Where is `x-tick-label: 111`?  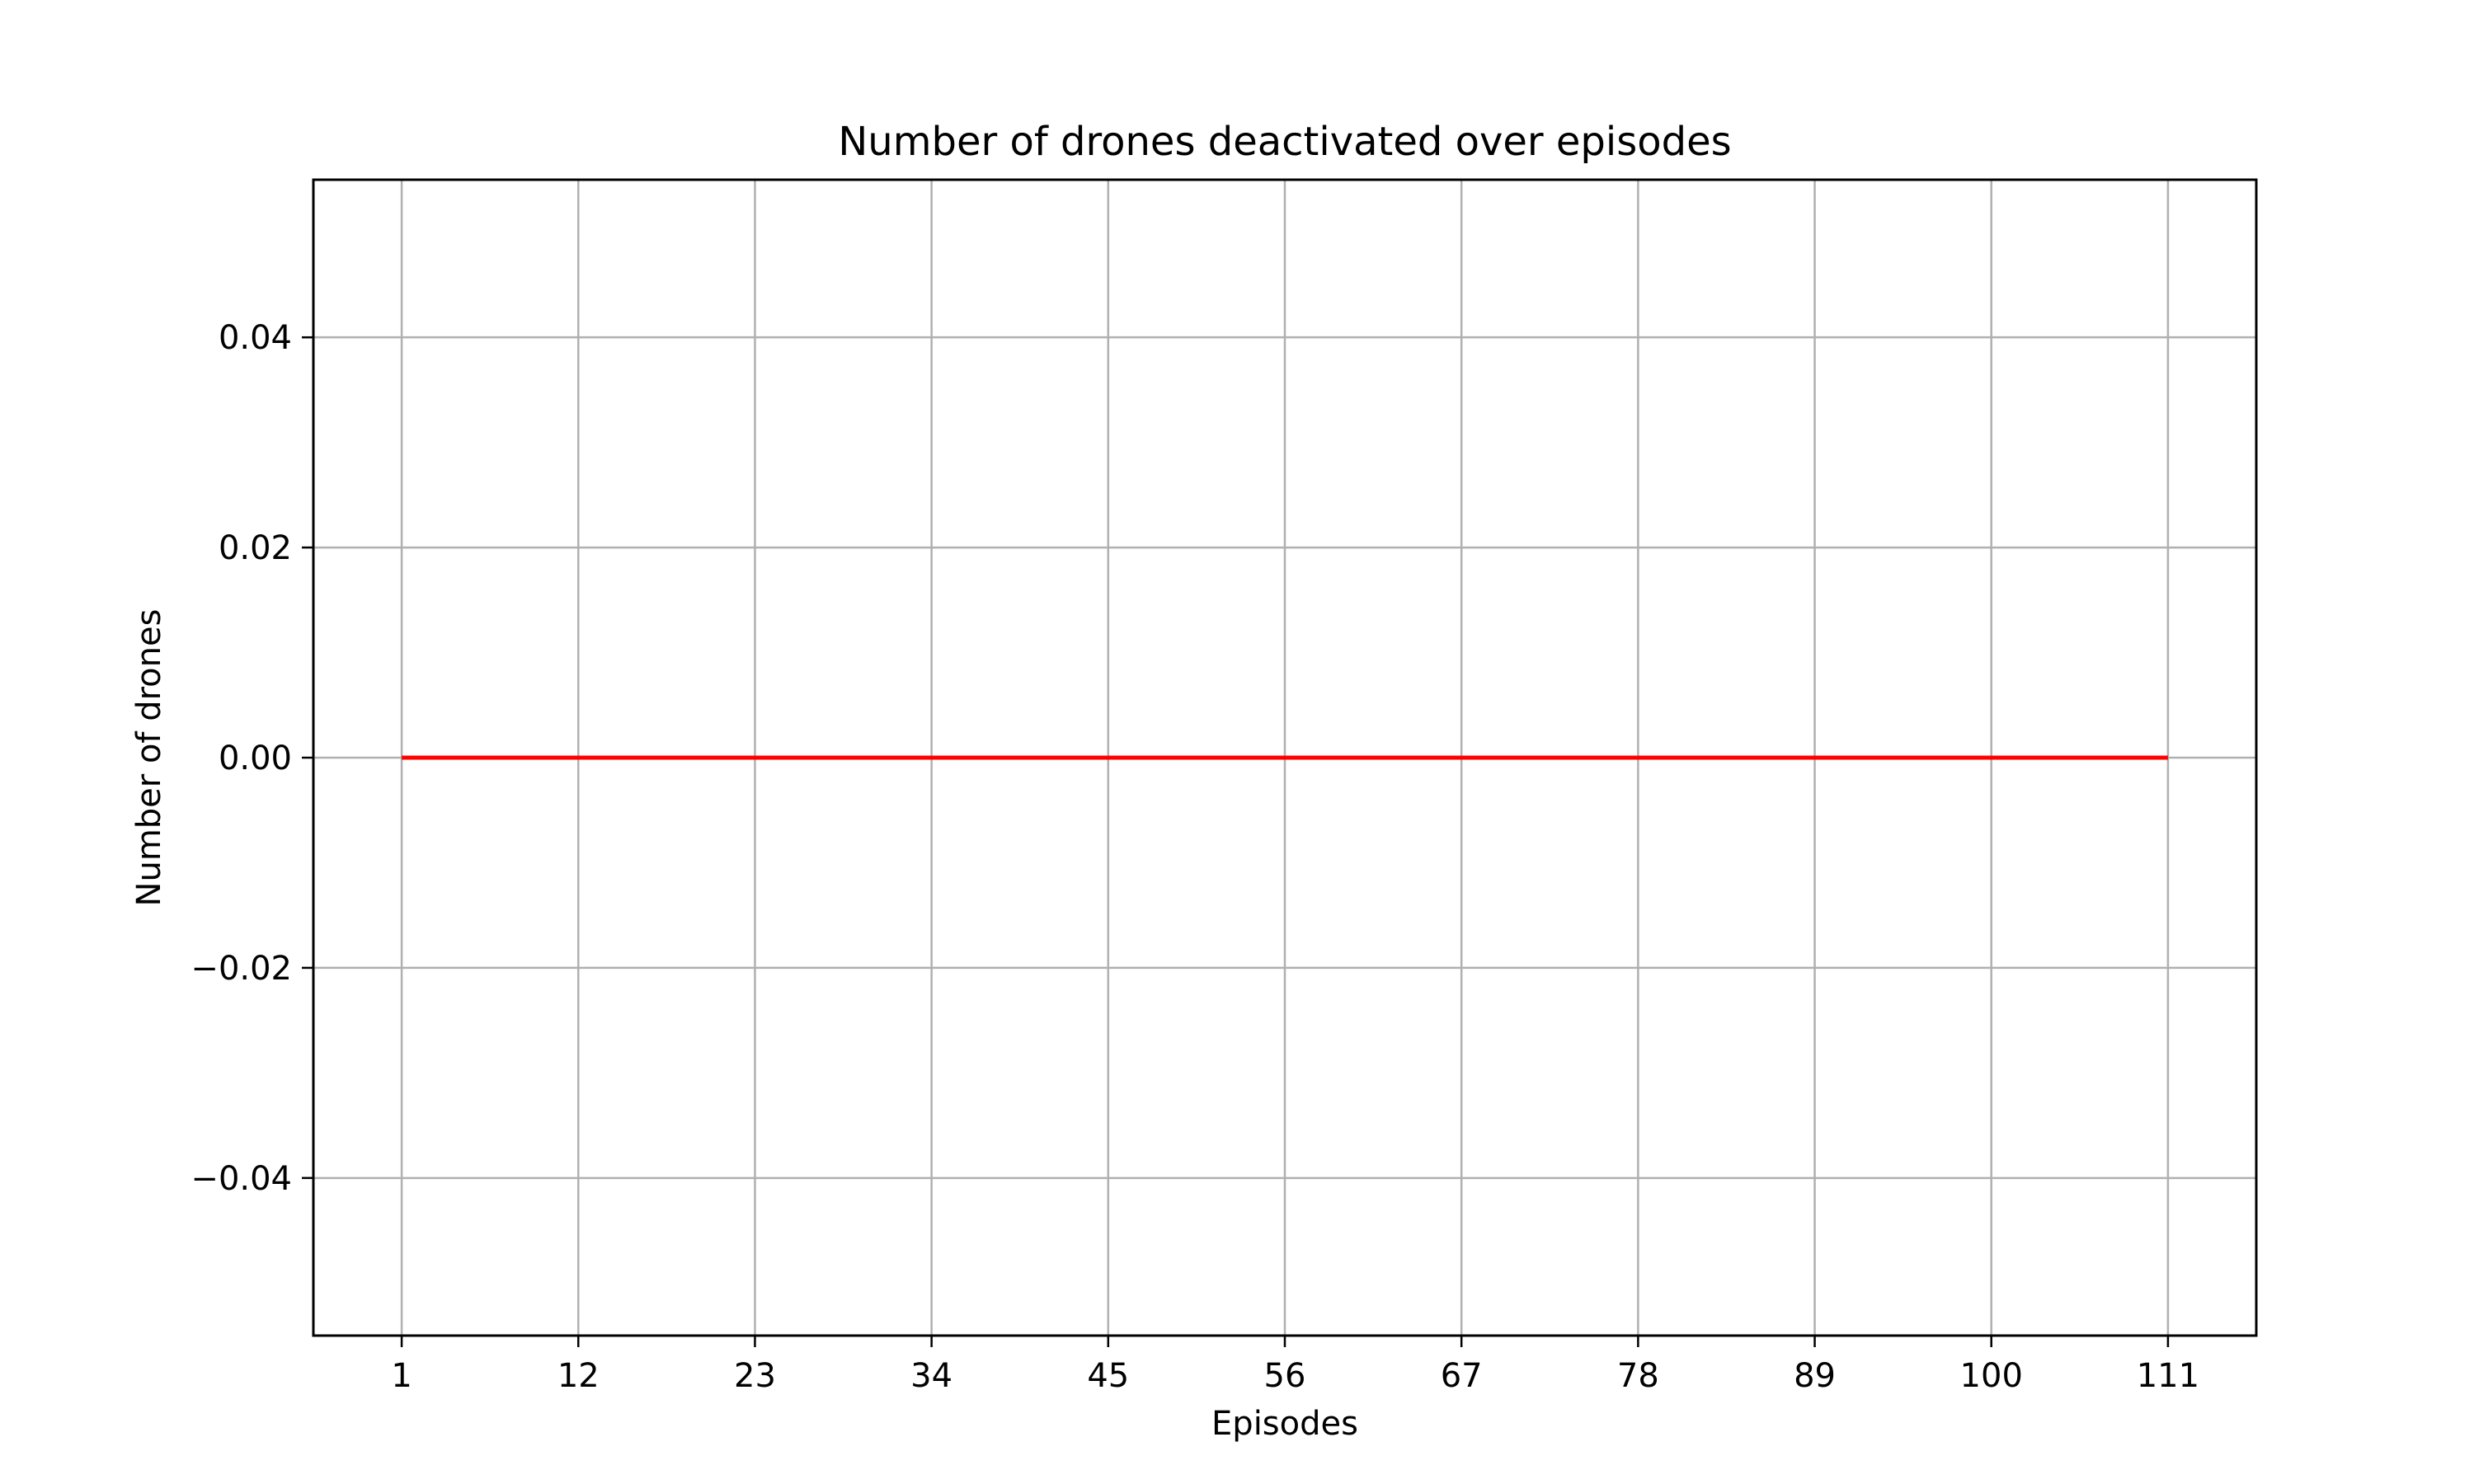
x-tick-label: 111 is located at coordinates (2168, 1376).